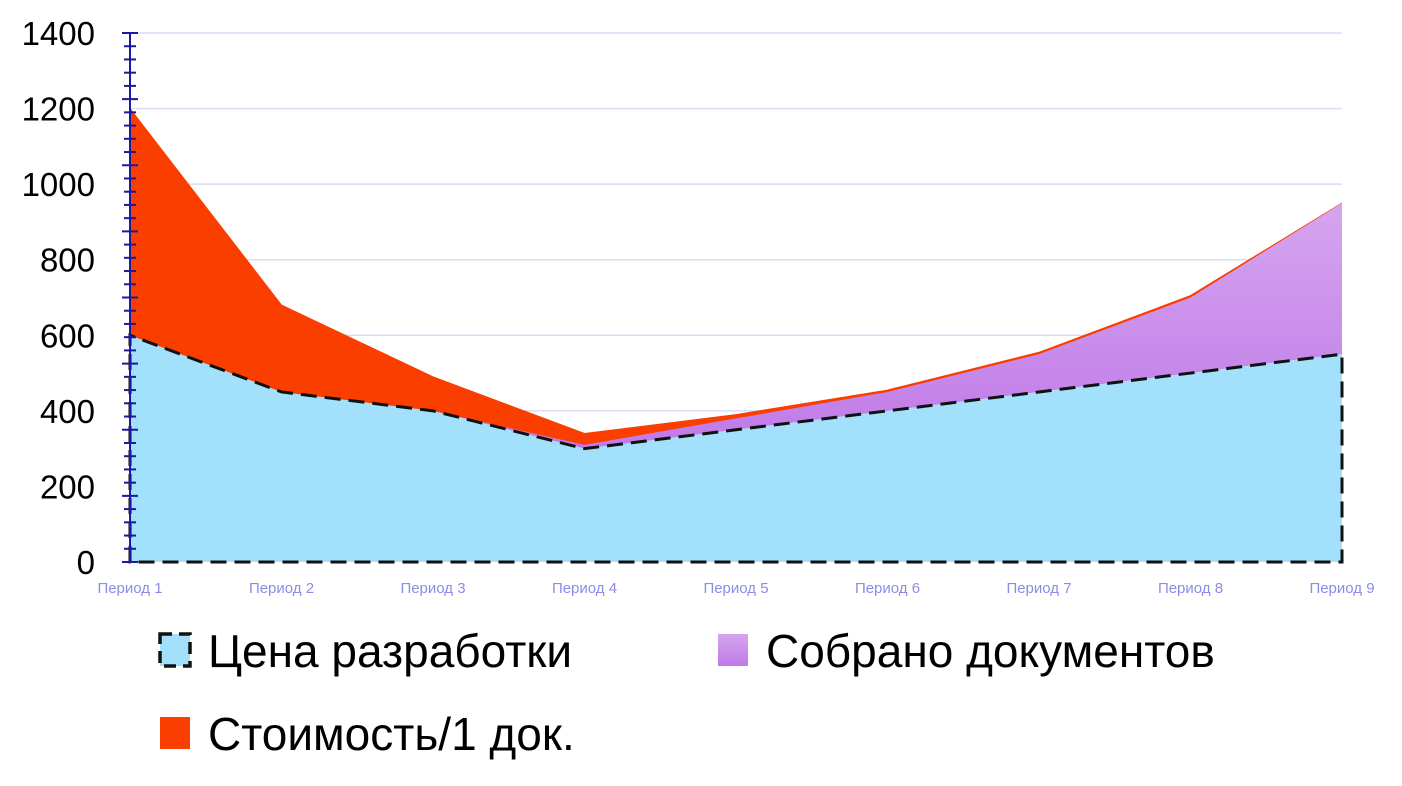  What do you see at coordinates (67, 411) in the screenshot?
I see `y-tick-label: 400` at bounding box center [67, 411].